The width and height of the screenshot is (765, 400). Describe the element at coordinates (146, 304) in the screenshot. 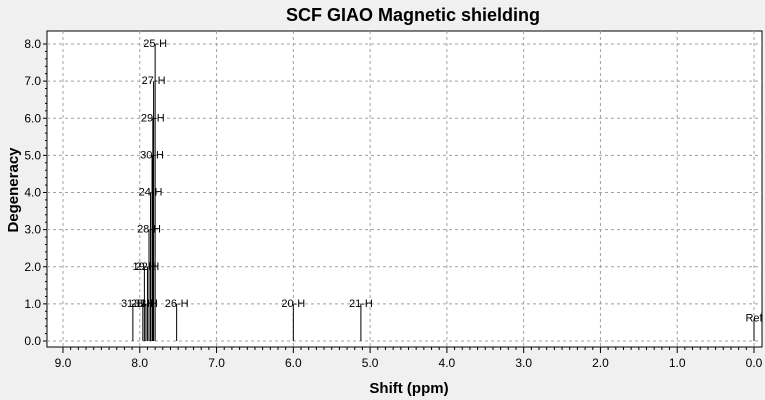

I see `peak-label: 33-H` at that location.